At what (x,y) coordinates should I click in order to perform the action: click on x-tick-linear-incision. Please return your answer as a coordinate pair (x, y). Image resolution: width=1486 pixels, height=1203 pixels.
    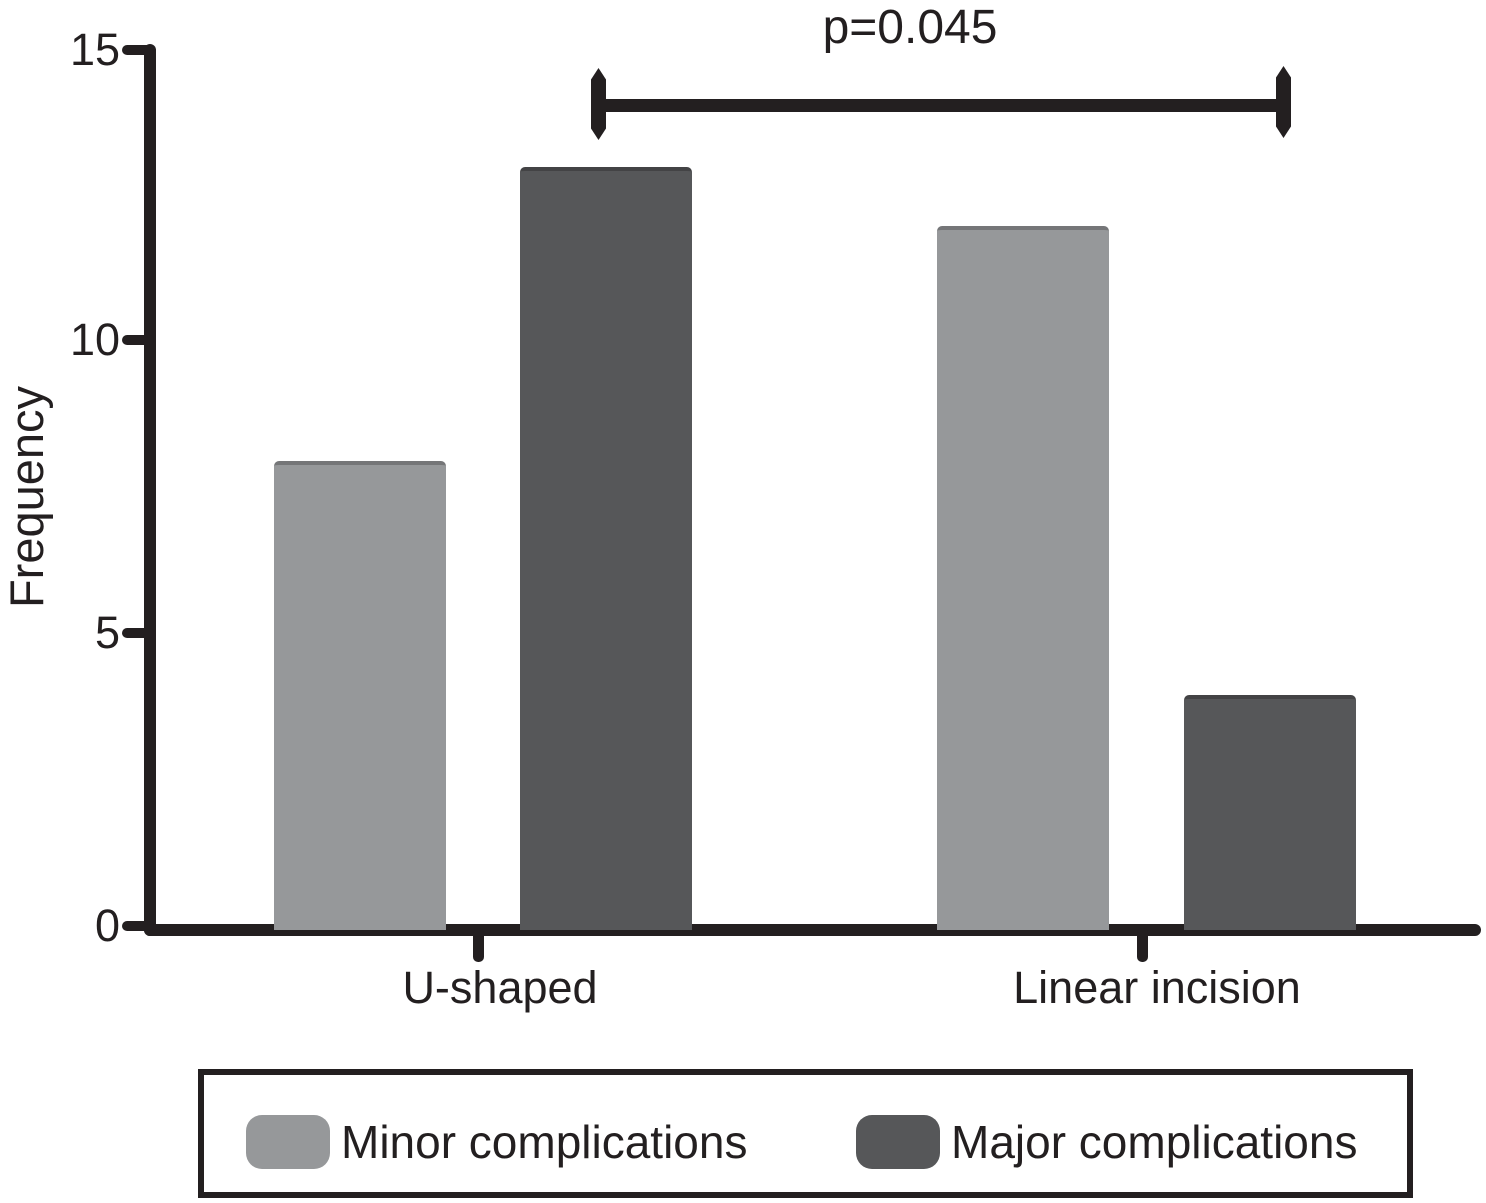
    Looking at the image, I should click on (1142, 945).